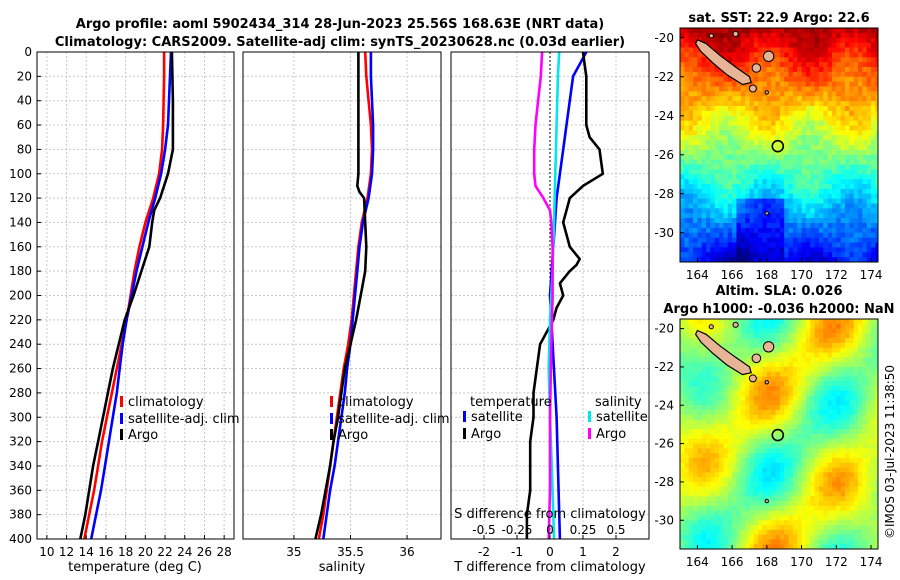  What do you see at coordinates (739, 412) in the screenshot?
I see `sla-map-land` at bounding box center [739, 412].